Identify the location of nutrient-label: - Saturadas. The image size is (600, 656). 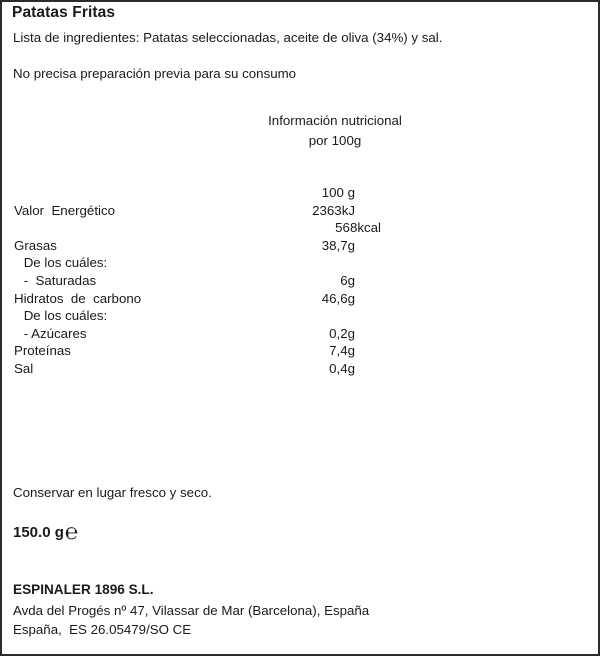
(58, 280).